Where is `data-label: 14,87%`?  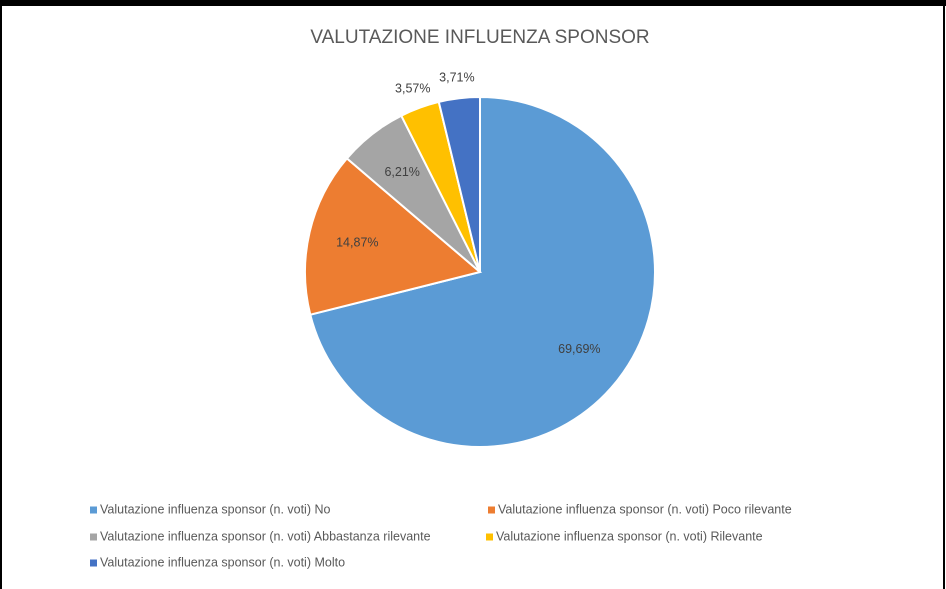
data-label: 14,87% is located at coordinates (357, 243).